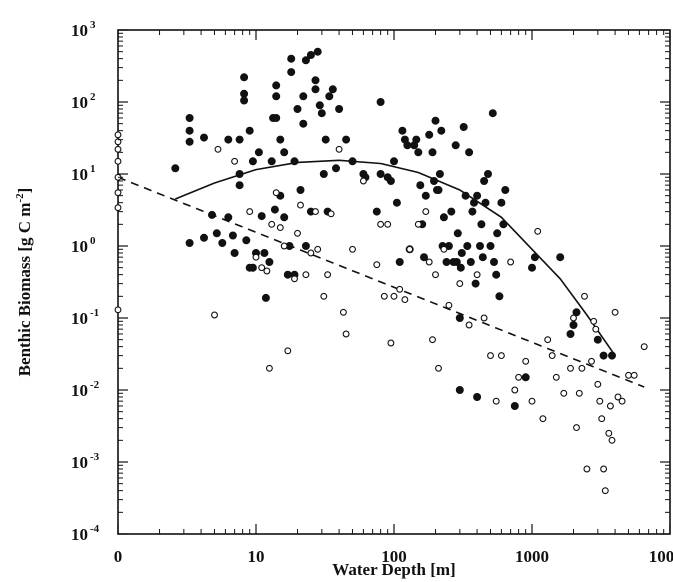 This screenshot has height=582, width=673. What do you see at coordinates (85, 533) in the screenshot?
I see `y-tick-label: 10 -4` at bounding box center [85, 533].